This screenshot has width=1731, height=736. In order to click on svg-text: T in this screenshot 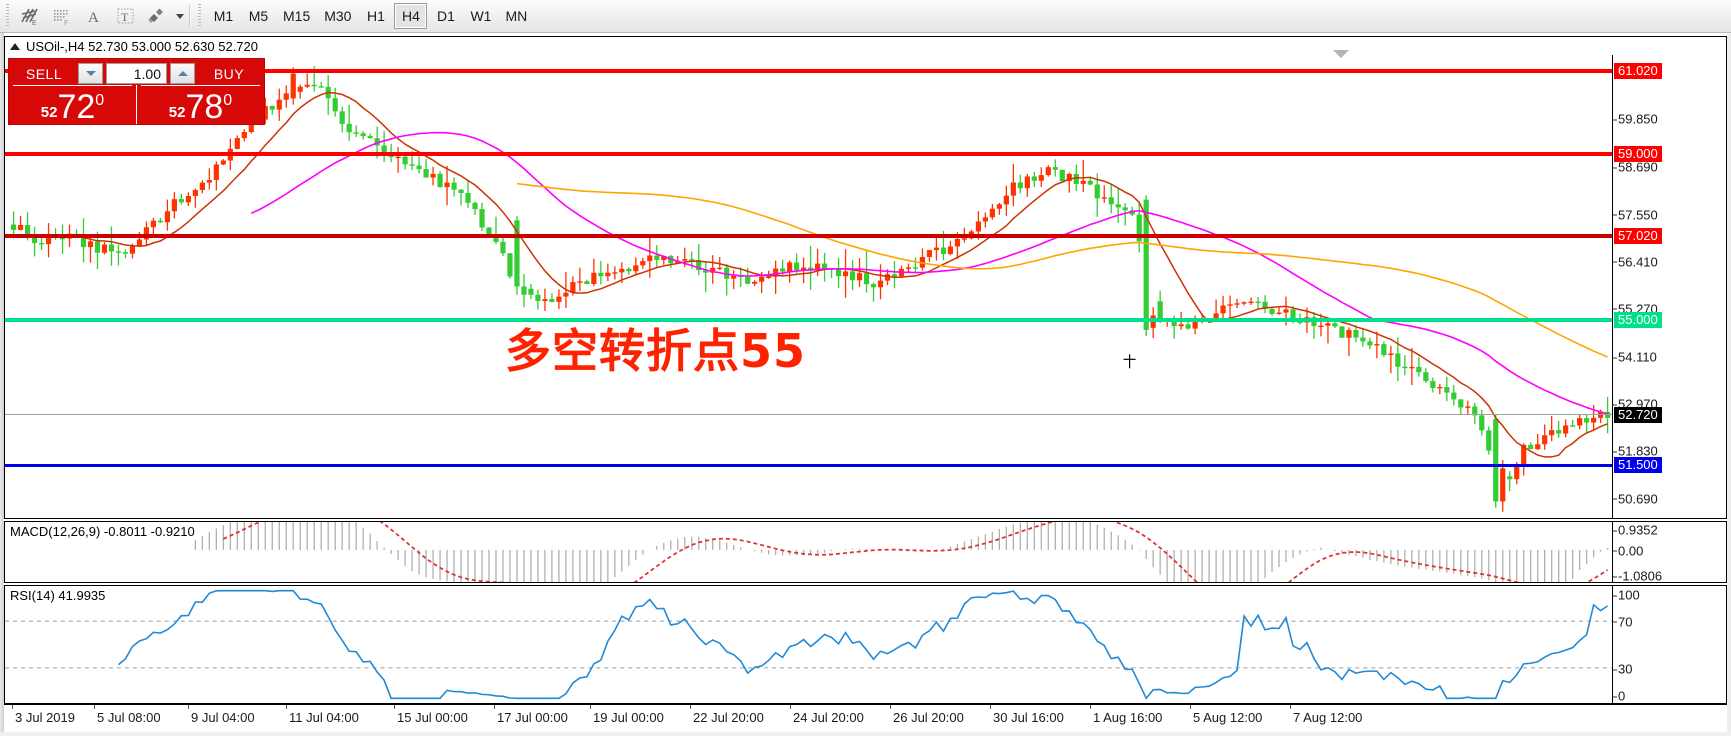, I will do `click(125, 17)`.